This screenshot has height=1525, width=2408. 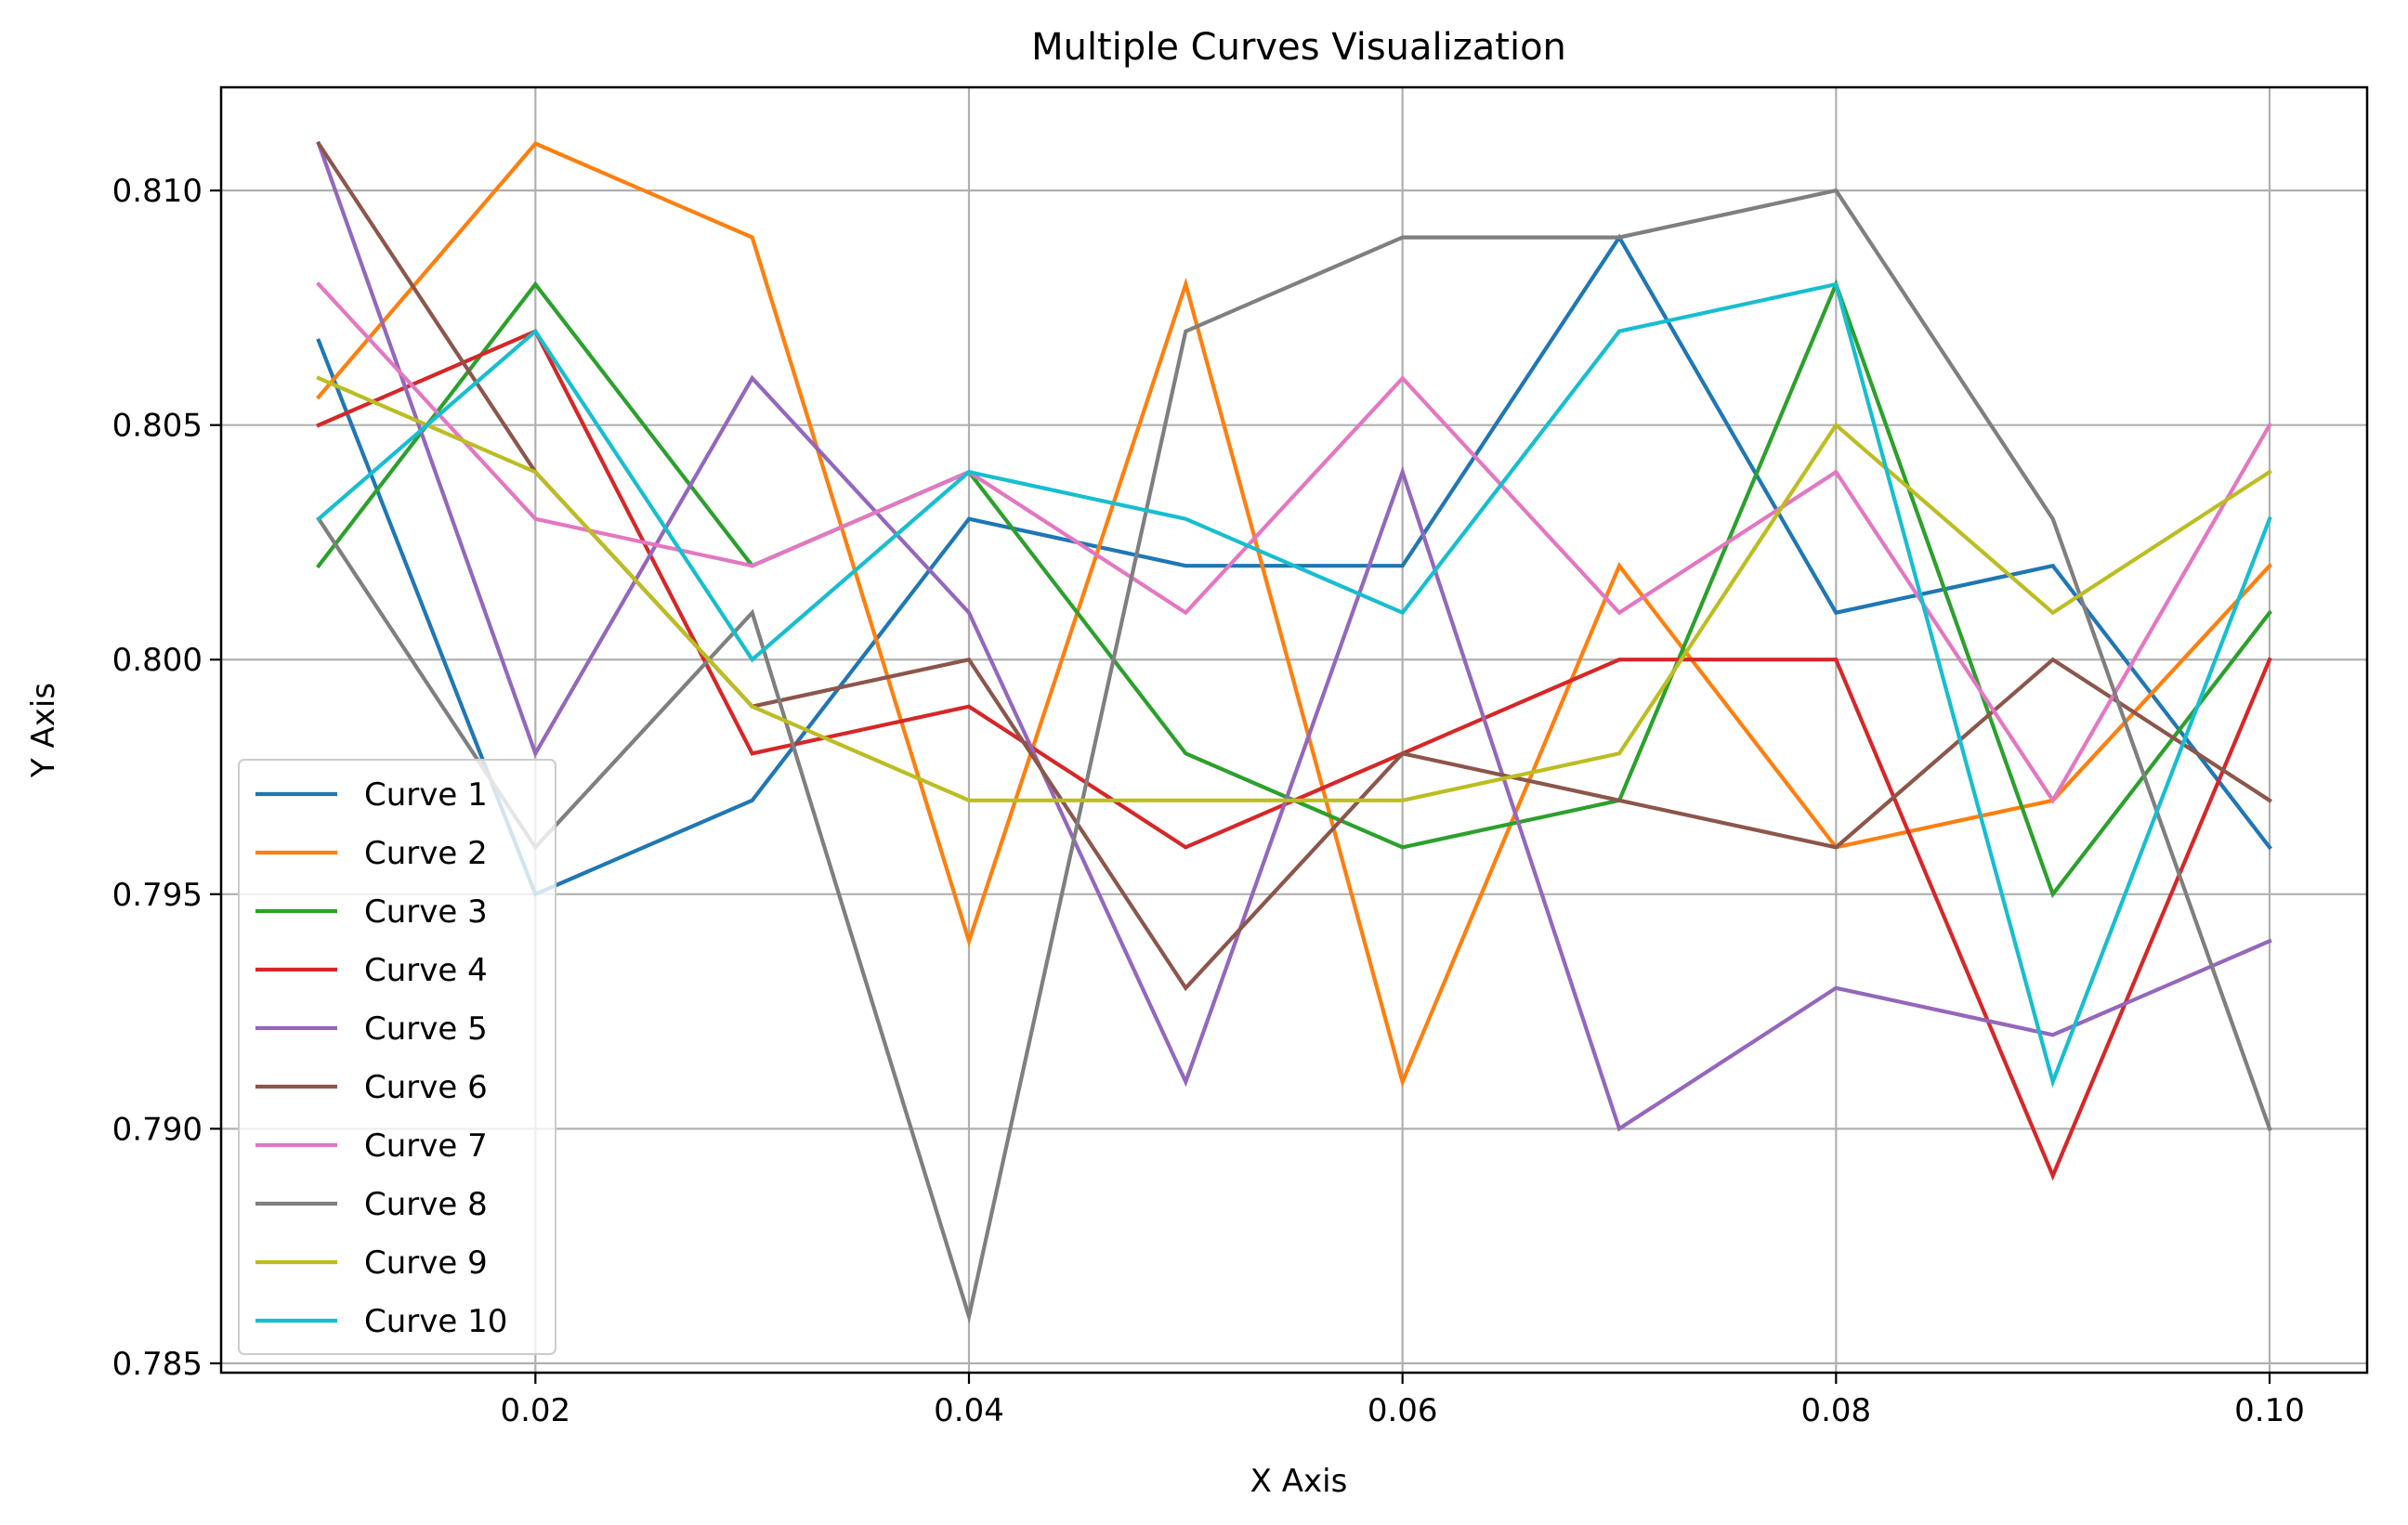 What do you see at coordinates (426, 912) in the screenshot?
I see `legend-label-curve-3: Curve 3` at bounding box center [426, 912].